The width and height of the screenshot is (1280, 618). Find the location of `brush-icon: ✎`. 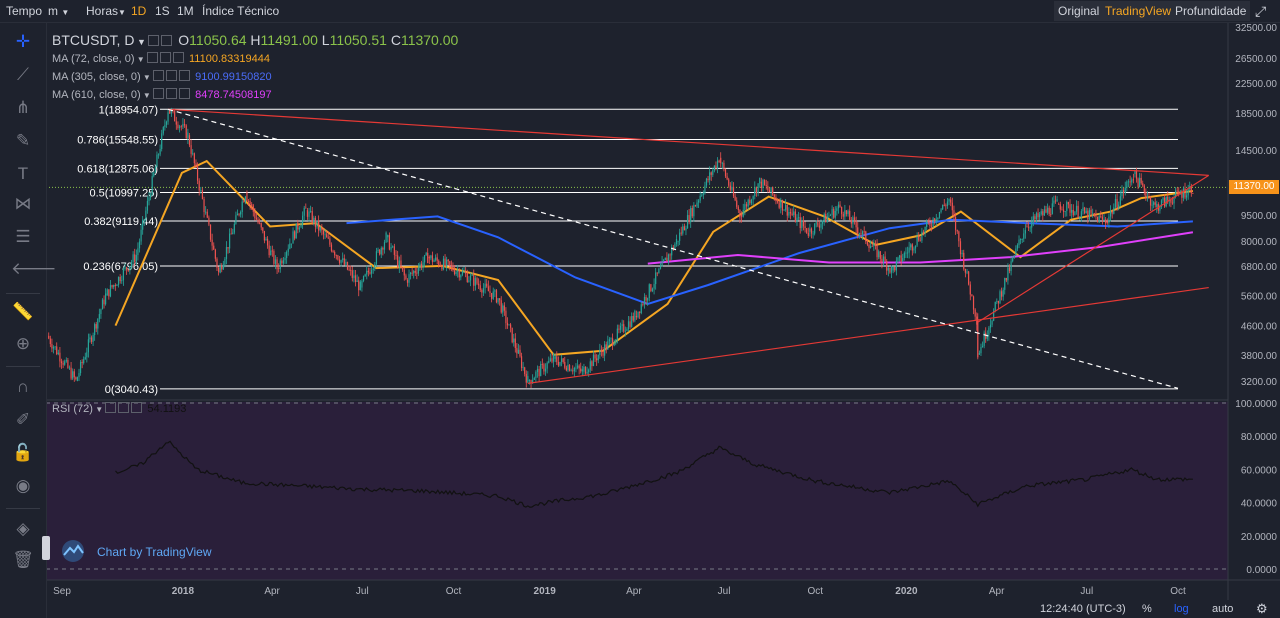

brush-icon: ✎ is located at coordinates (23, 140).